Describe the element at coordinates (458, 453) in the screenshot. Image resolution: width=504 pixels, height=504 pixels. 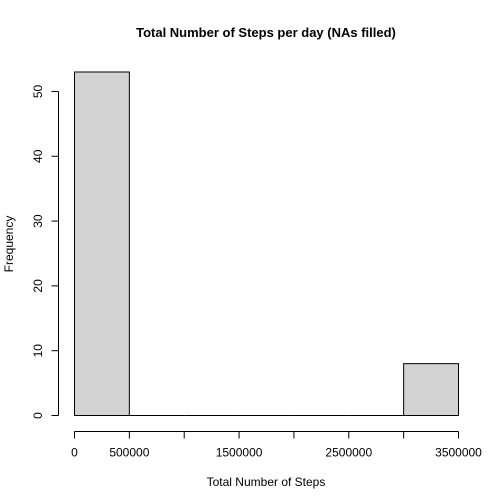
I see `x-tick-label: 3500000` at that location.